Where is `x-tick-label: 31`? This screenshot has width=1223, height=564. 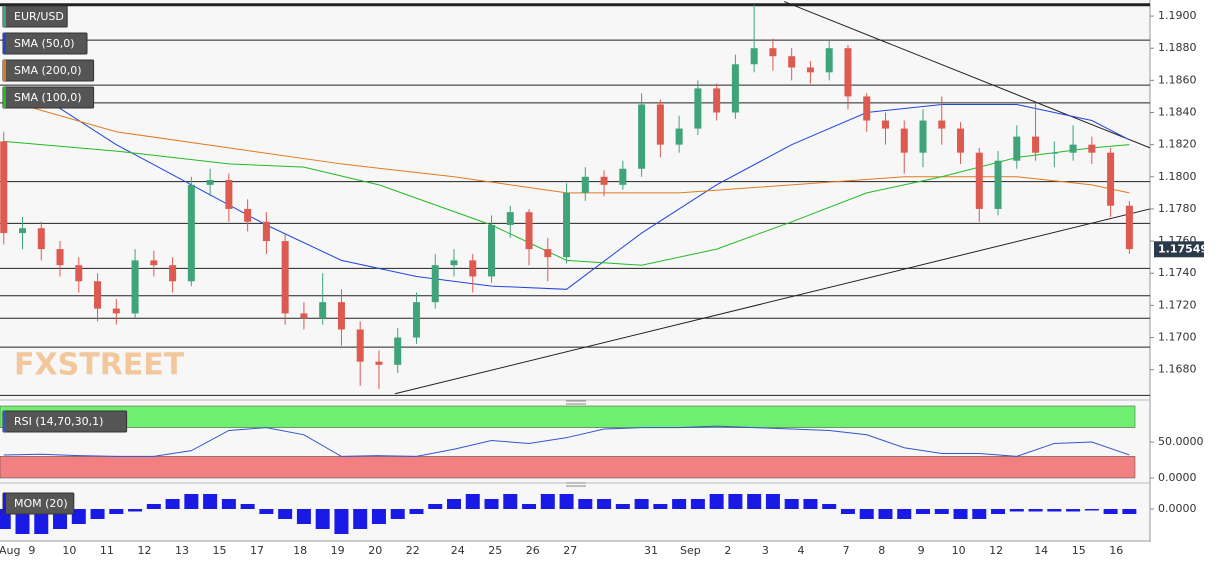
x-tick-label: 31 is located at coordinates (651, 550).